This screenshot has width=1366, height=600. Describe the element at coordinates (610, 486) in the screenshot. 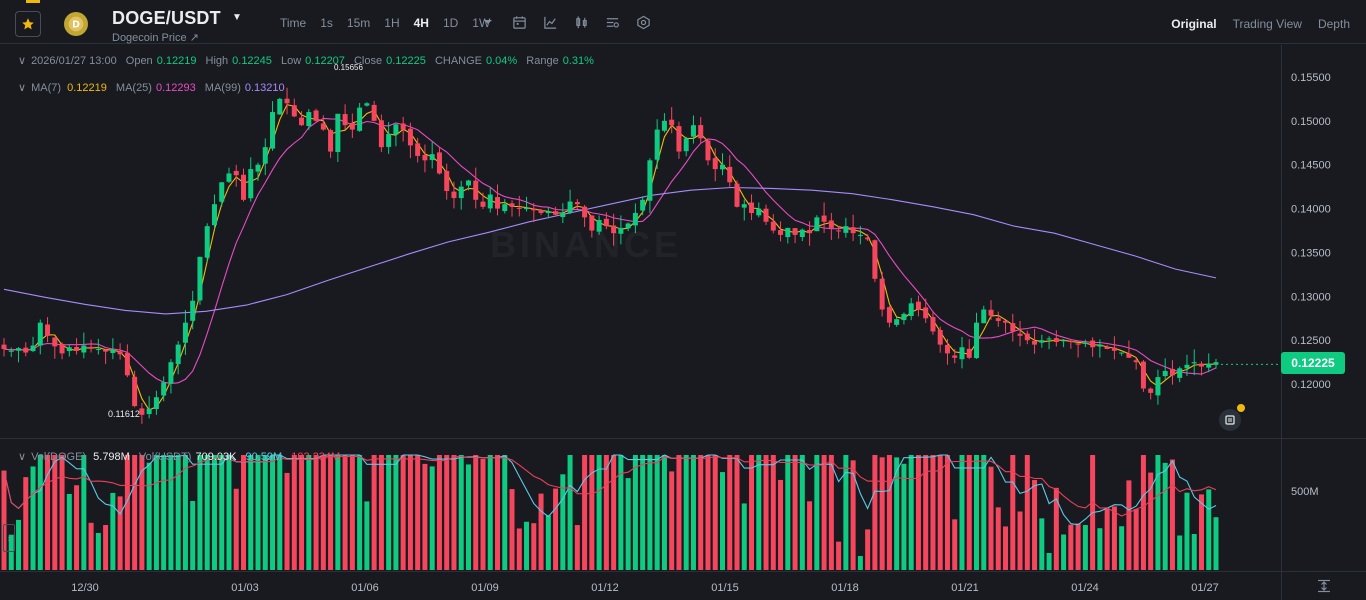

I see `volume-ma2-line` at that location.